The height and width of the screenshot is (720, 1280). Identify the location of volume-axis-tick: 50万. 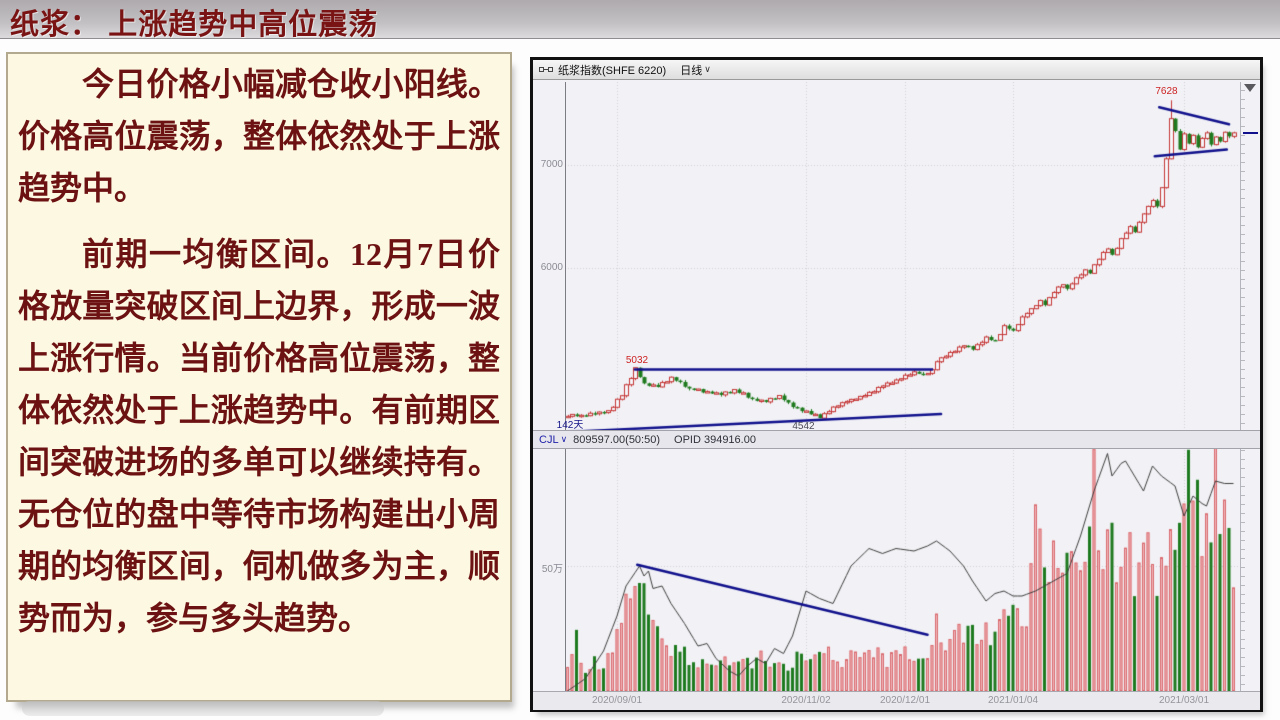
(552, 569).